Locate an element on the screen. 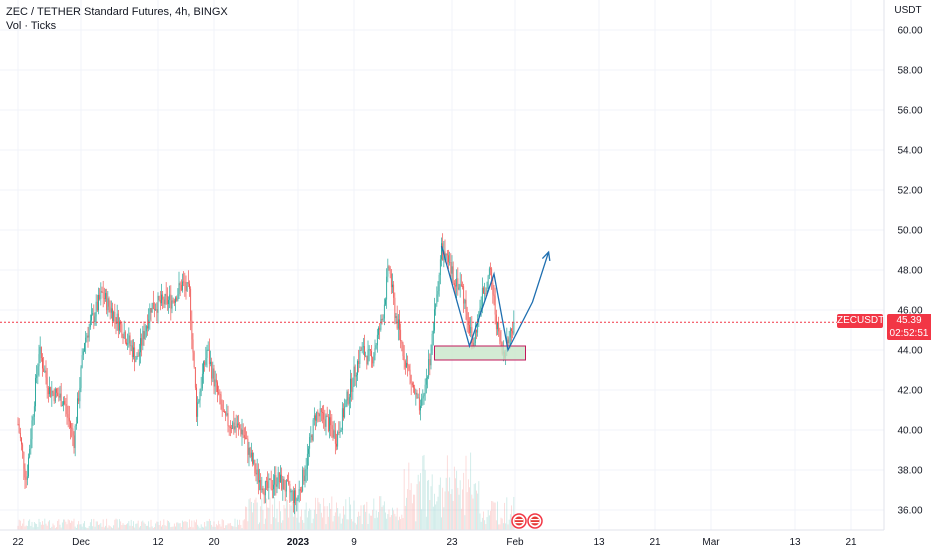 This screenshot has width=932, height=555. event-markers is located at coordinates (527, 521).